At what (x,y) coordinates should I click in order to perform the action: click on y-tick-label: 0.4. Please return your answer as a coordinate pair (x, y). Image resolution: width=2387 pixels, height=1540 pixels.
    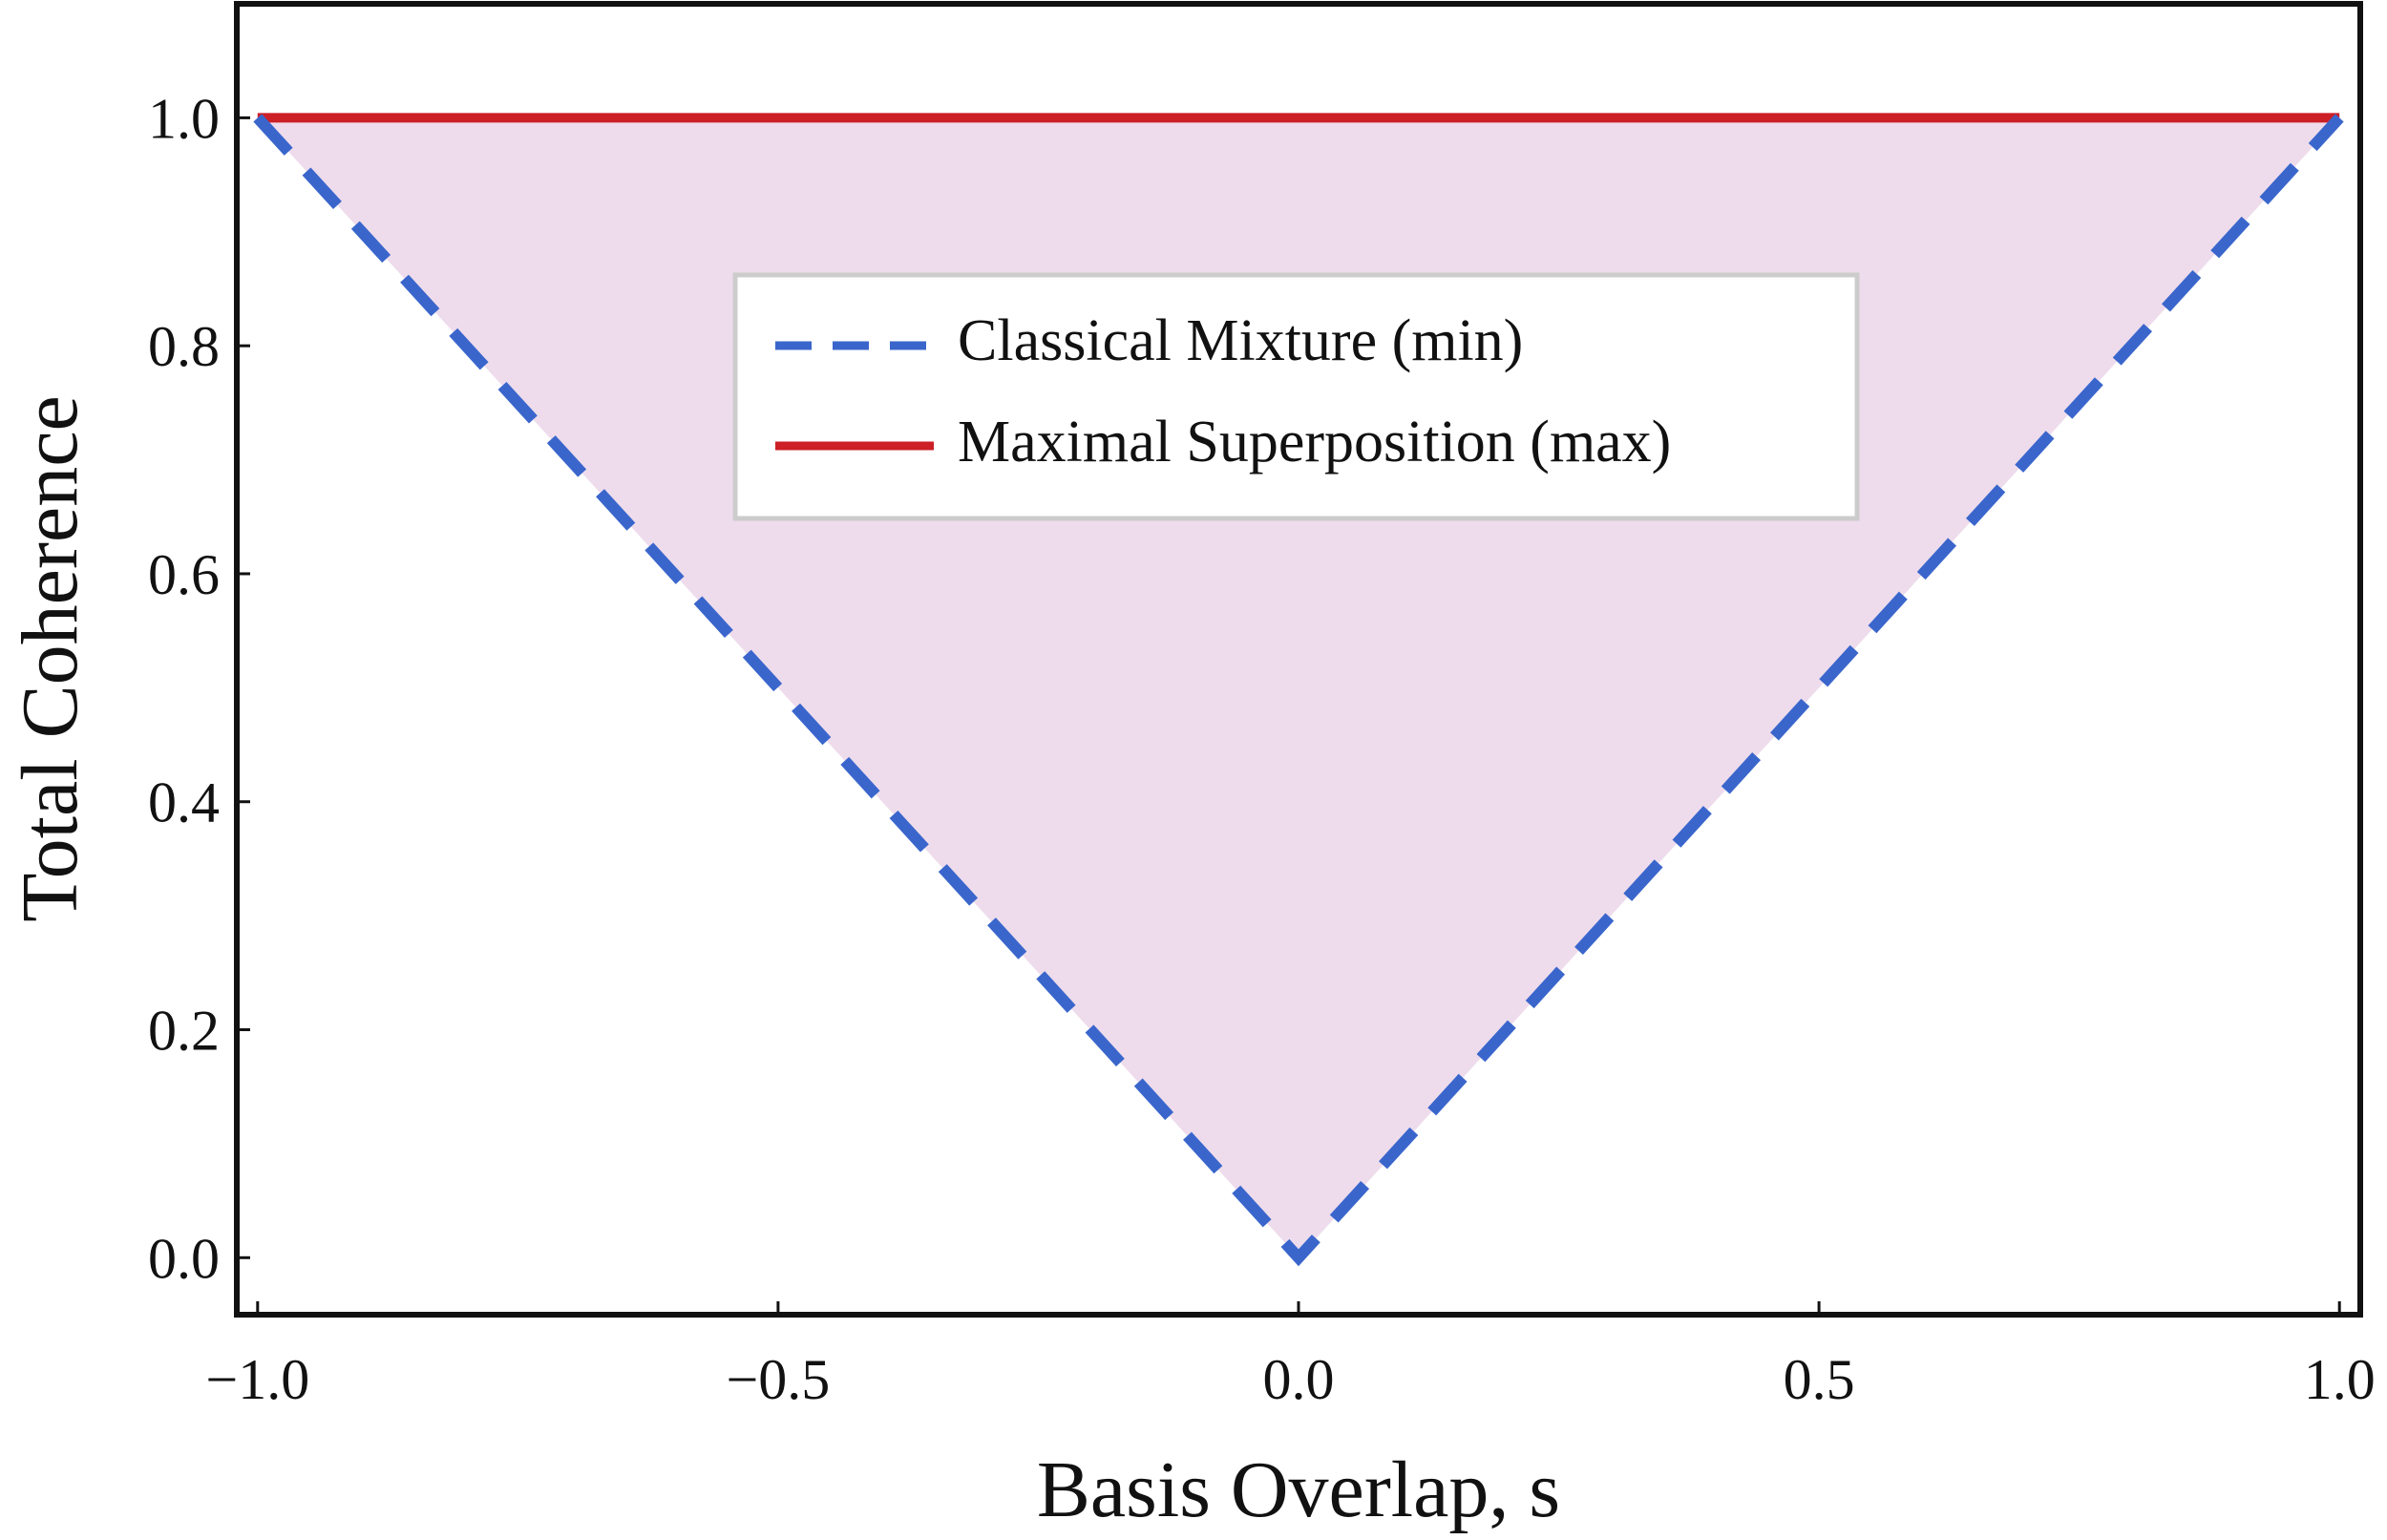
    Looking at the image, I should click on (184, 802).